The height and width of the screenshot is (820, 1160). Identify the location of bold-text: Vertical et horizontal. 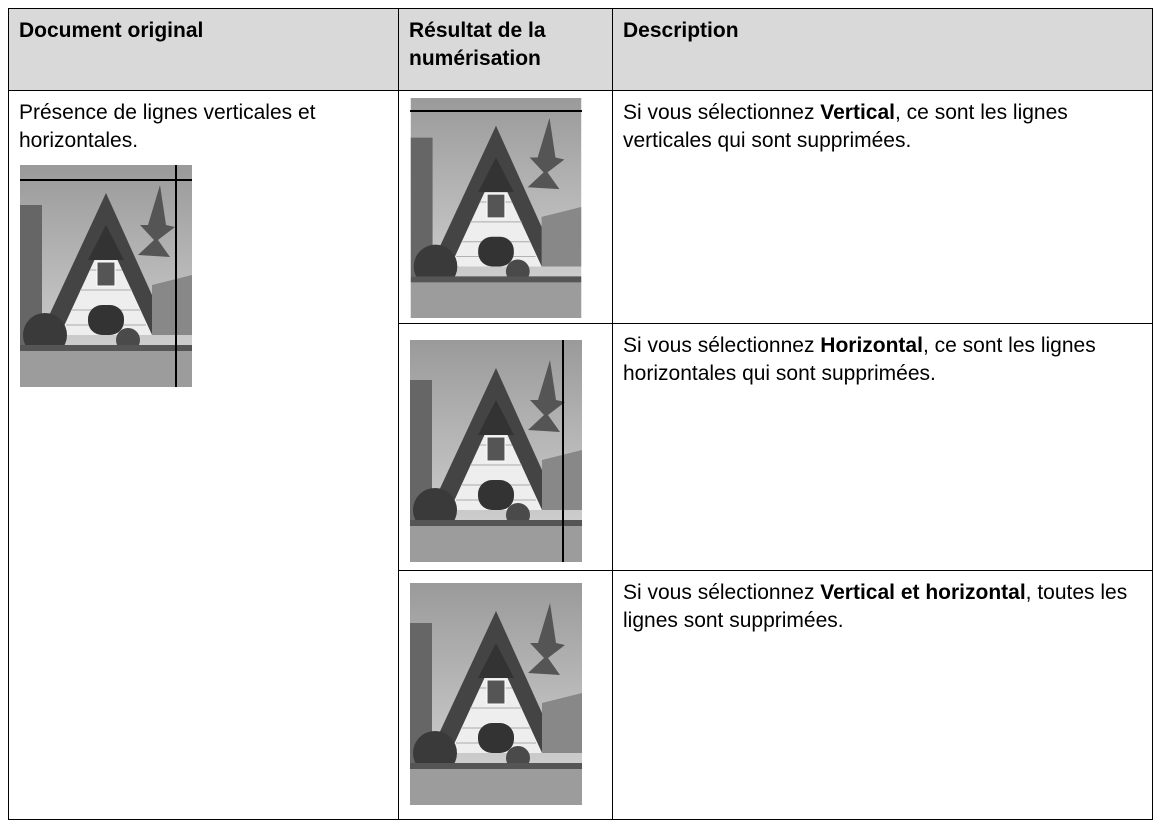
(923, 592).